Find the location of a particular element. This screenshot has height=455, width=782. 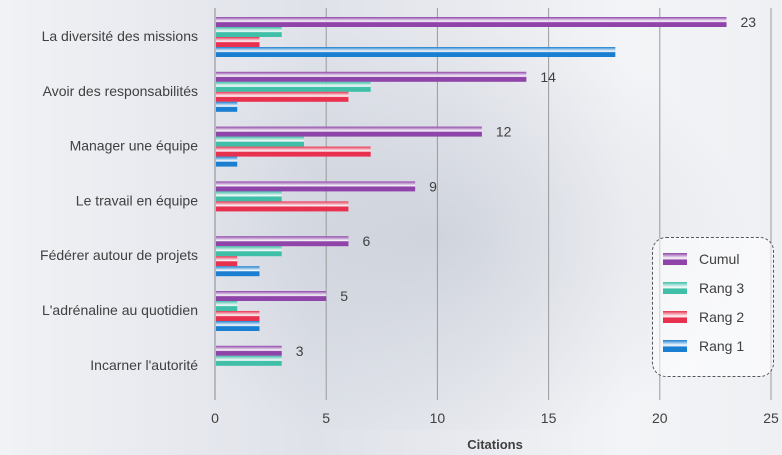

x-tick-label: 15 is located at coordinates (549, 418).